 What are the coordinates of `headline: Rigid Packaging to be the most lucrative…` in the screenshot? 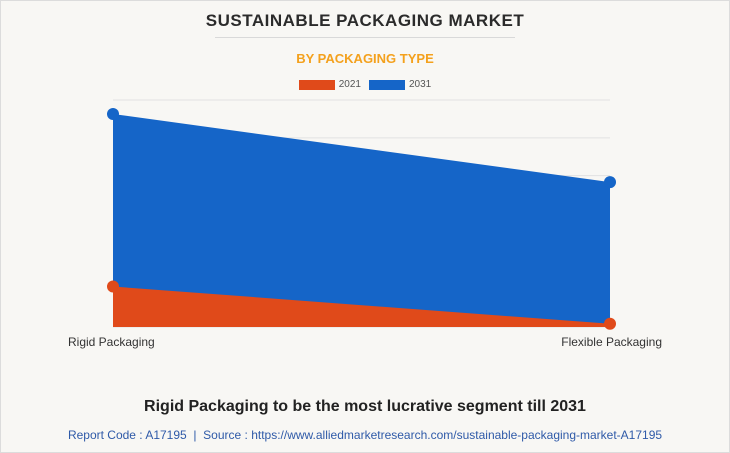 It's located at (365, 406).